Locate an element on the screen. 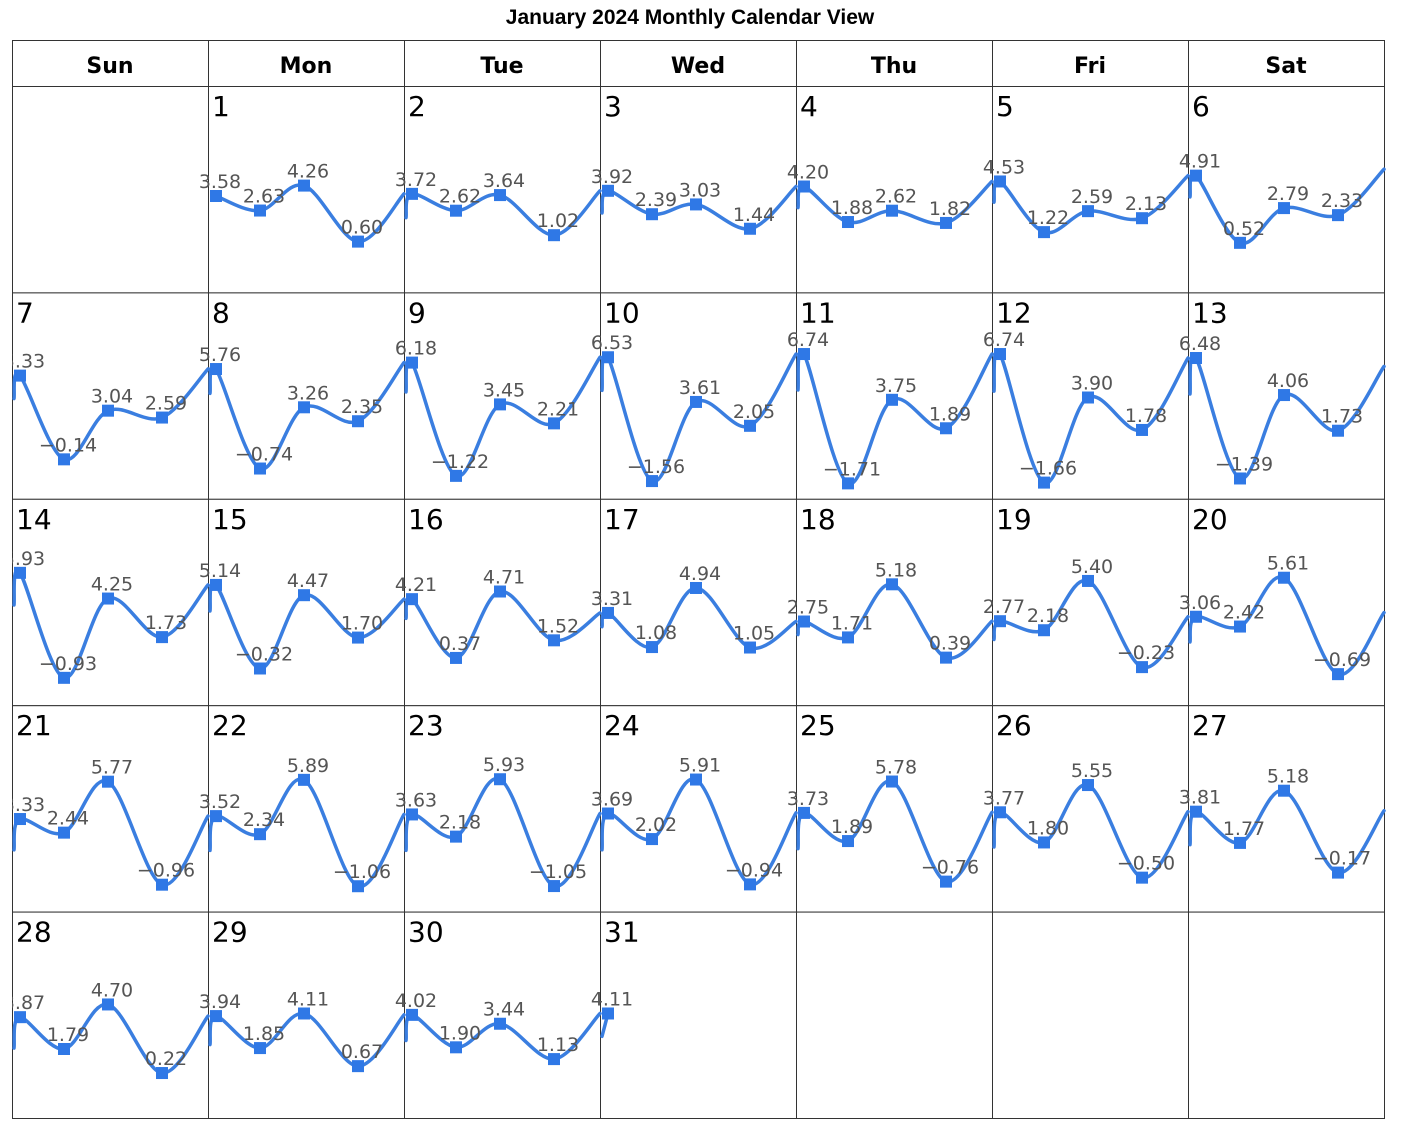 The width and height of the screenshot is (1402, 1126). data-label: 5.91 is located at coordinates (700, 766).